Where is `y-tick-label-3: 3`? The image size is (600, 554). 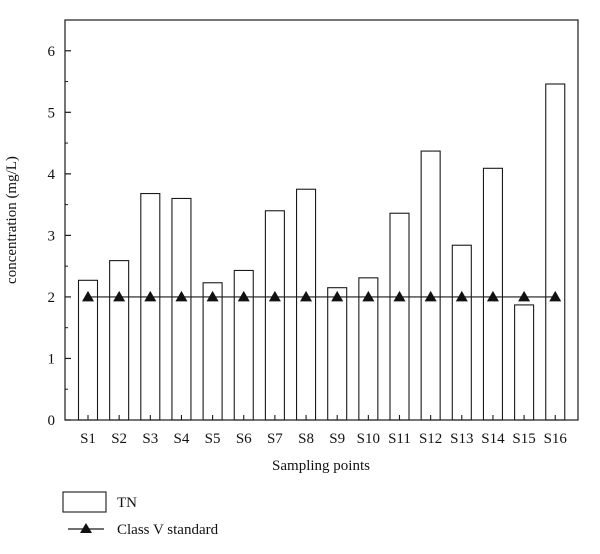
y-tick-label-3: 3 is located at coordinates (52, 236).